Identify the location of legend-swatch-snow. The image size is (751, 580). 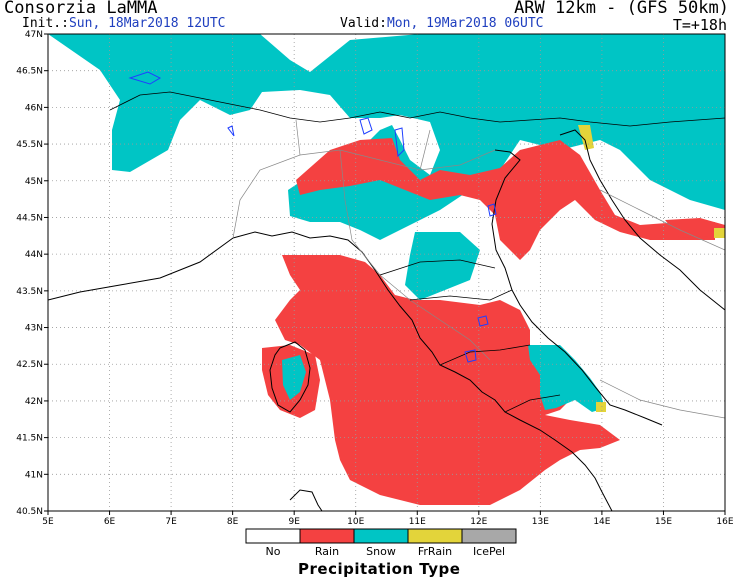
(381, 536).